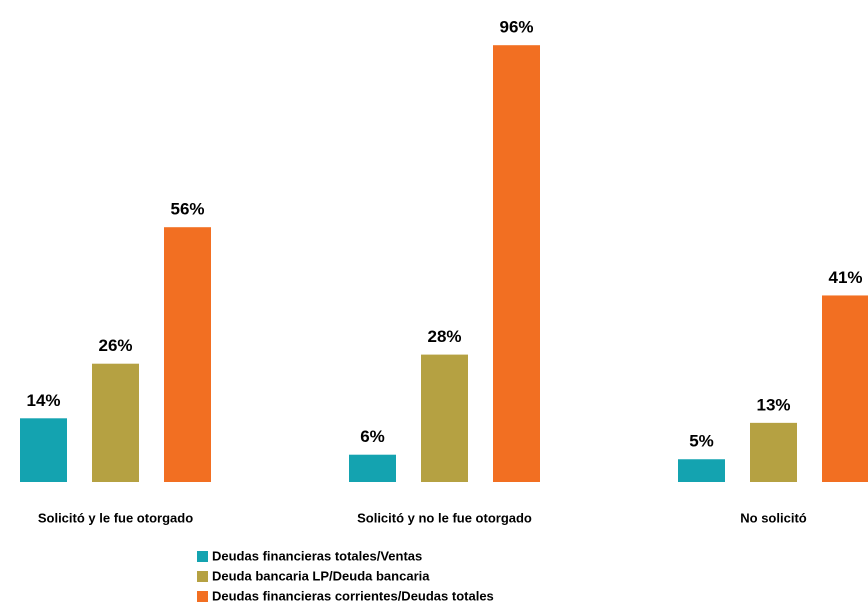 The image size is (868, 609). What do you see at coordinates (444, 517) in the screenshot?
I see `category-label: Solicitó y no le fue otorgado` at bounding box center [444, 517].